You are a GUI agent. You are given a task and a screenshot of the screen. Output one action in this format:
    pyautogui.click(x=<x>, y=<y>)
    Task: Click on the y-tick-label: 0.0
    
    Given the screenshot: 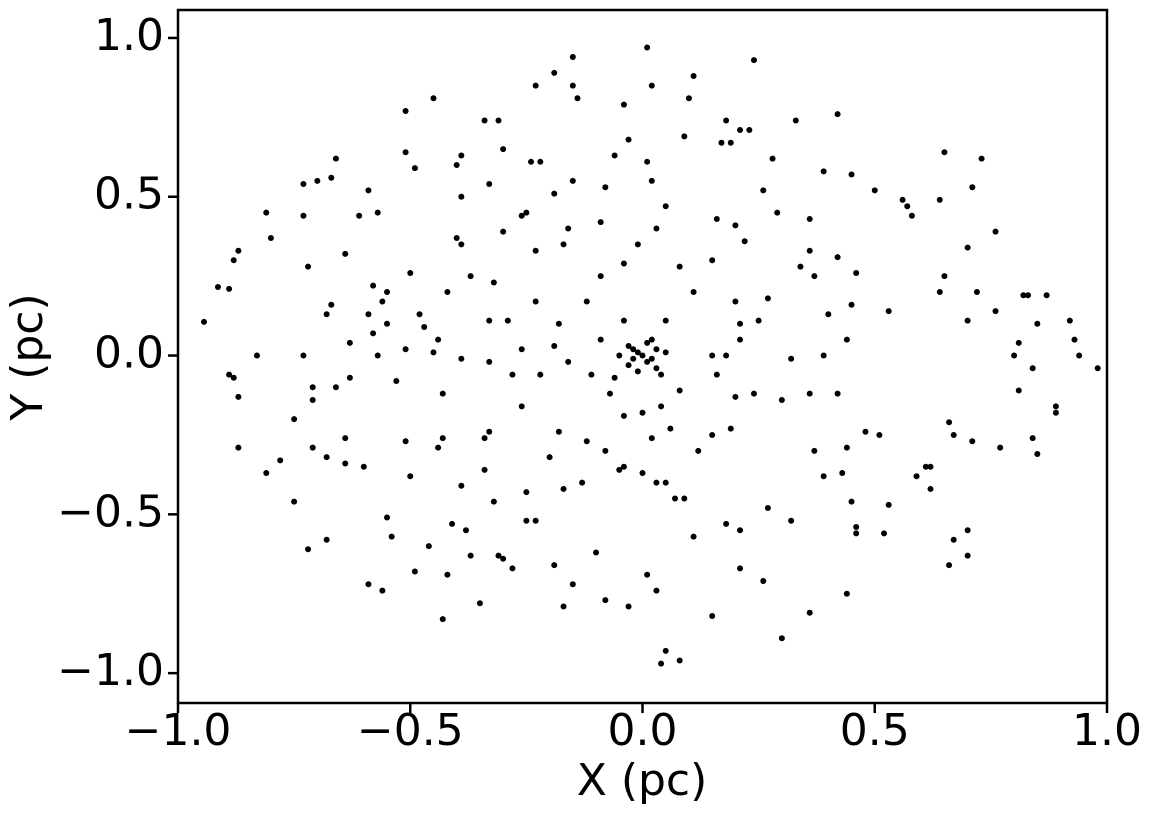 What is the action you would take?
    pyautogui.click(x=129, y=353)
    